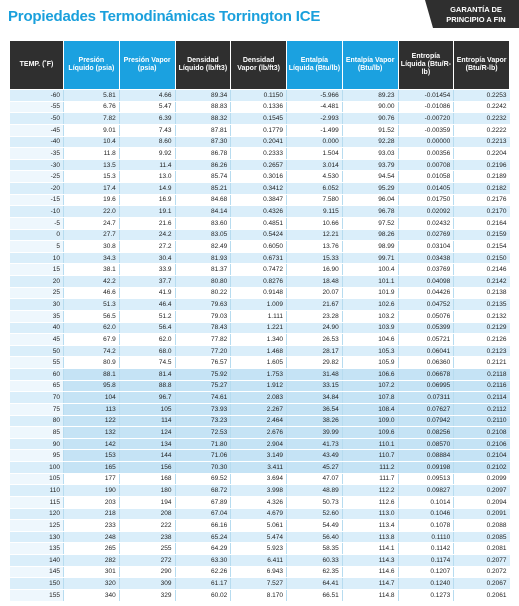 The image size is (519, 606). I want to click on table-cell: 38.1, so click(91, 269).